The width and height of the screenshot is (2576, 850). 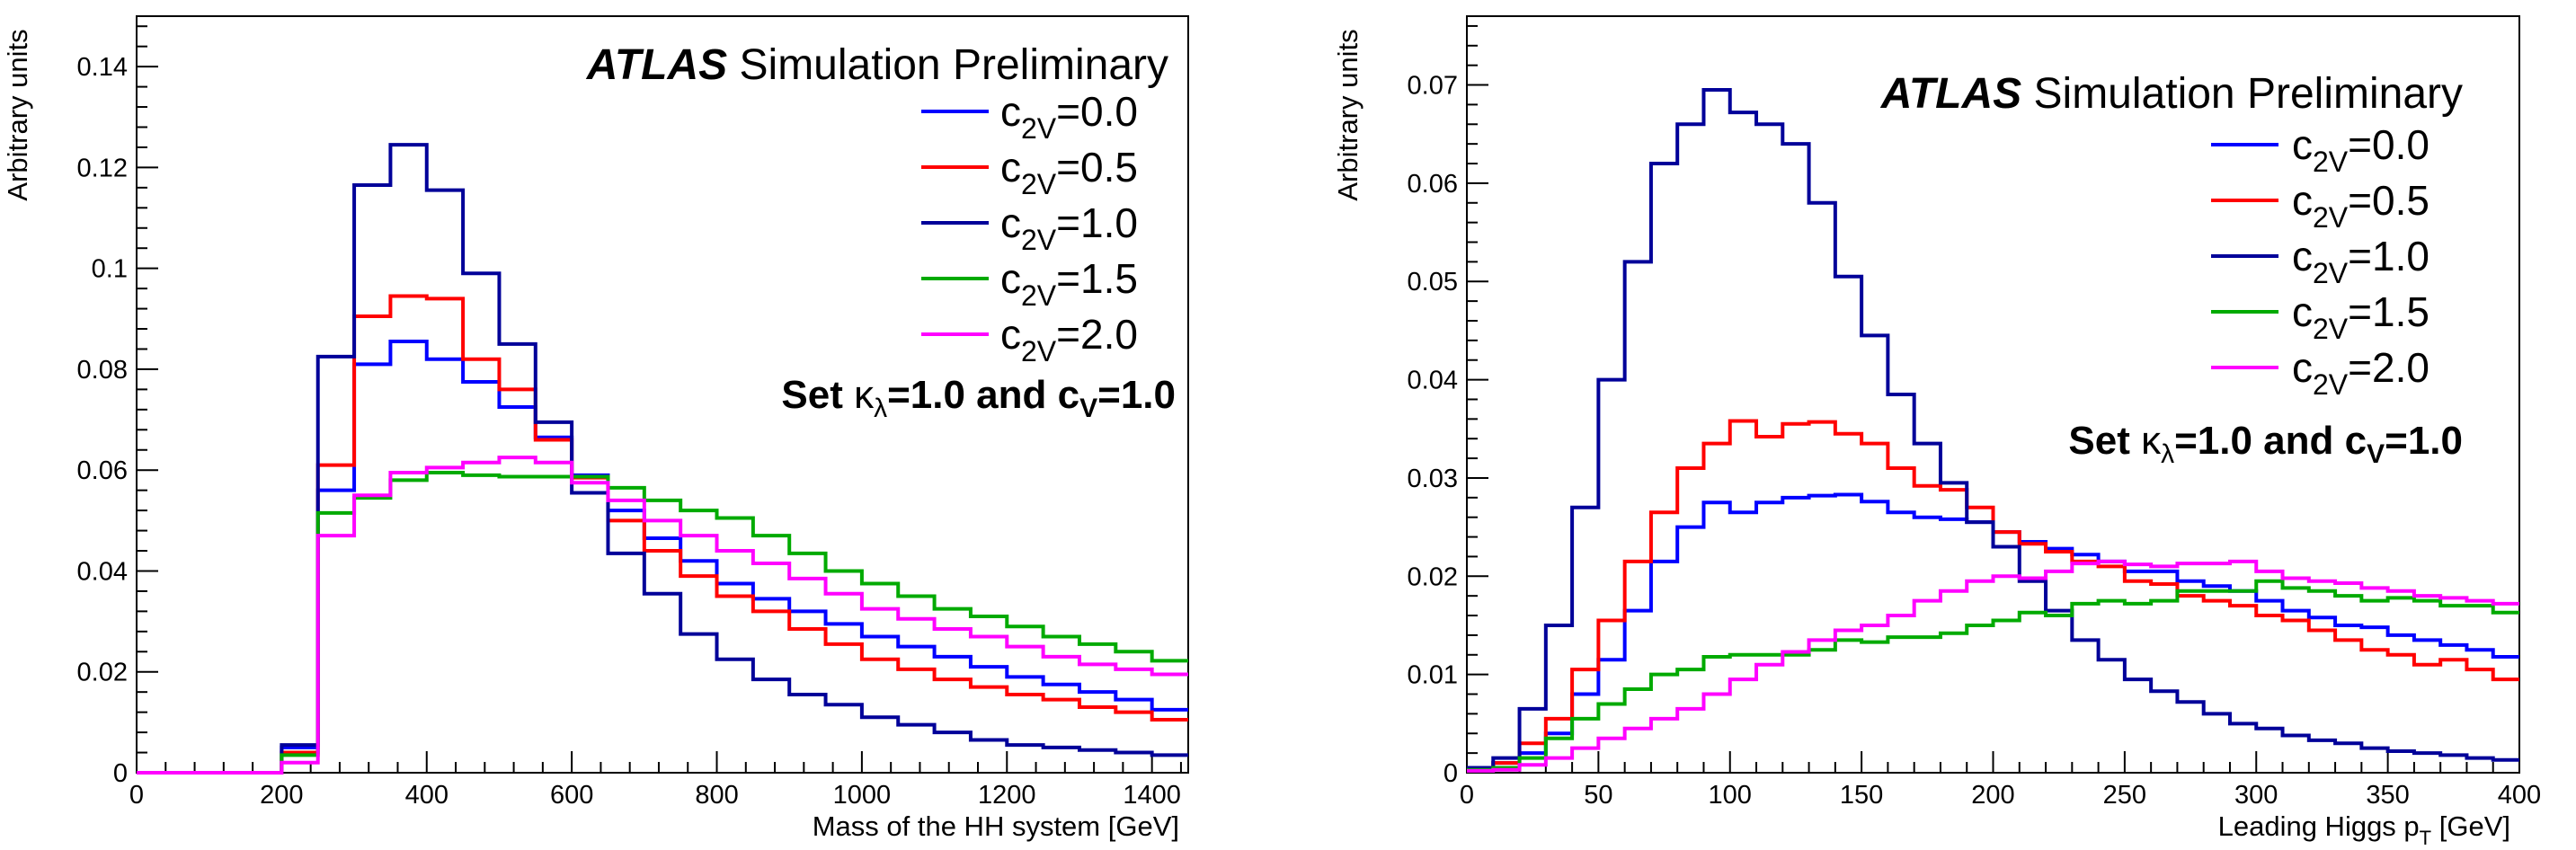 What do you see at coordinates (1433, 86) in the screenshot?
I see `y-tick-label: 0.07` at bounding box center [1433, 86].